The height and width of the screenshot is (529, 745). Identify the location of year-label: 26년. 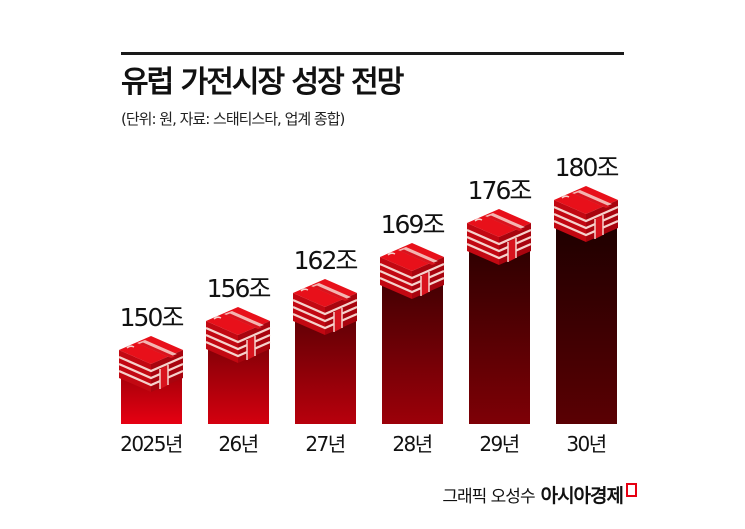
(238, 444).